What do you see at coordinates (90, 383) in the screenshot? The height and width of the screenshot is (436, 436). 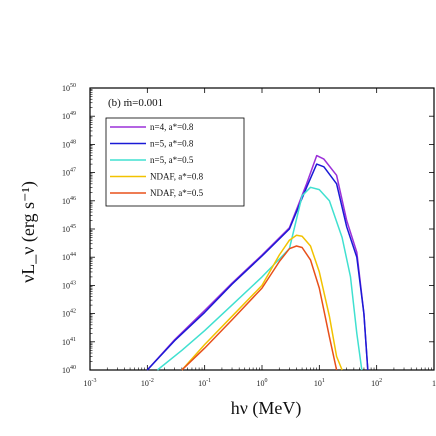 I see `x-tick-label: 10⁻³` at bounding box center [90, 383].